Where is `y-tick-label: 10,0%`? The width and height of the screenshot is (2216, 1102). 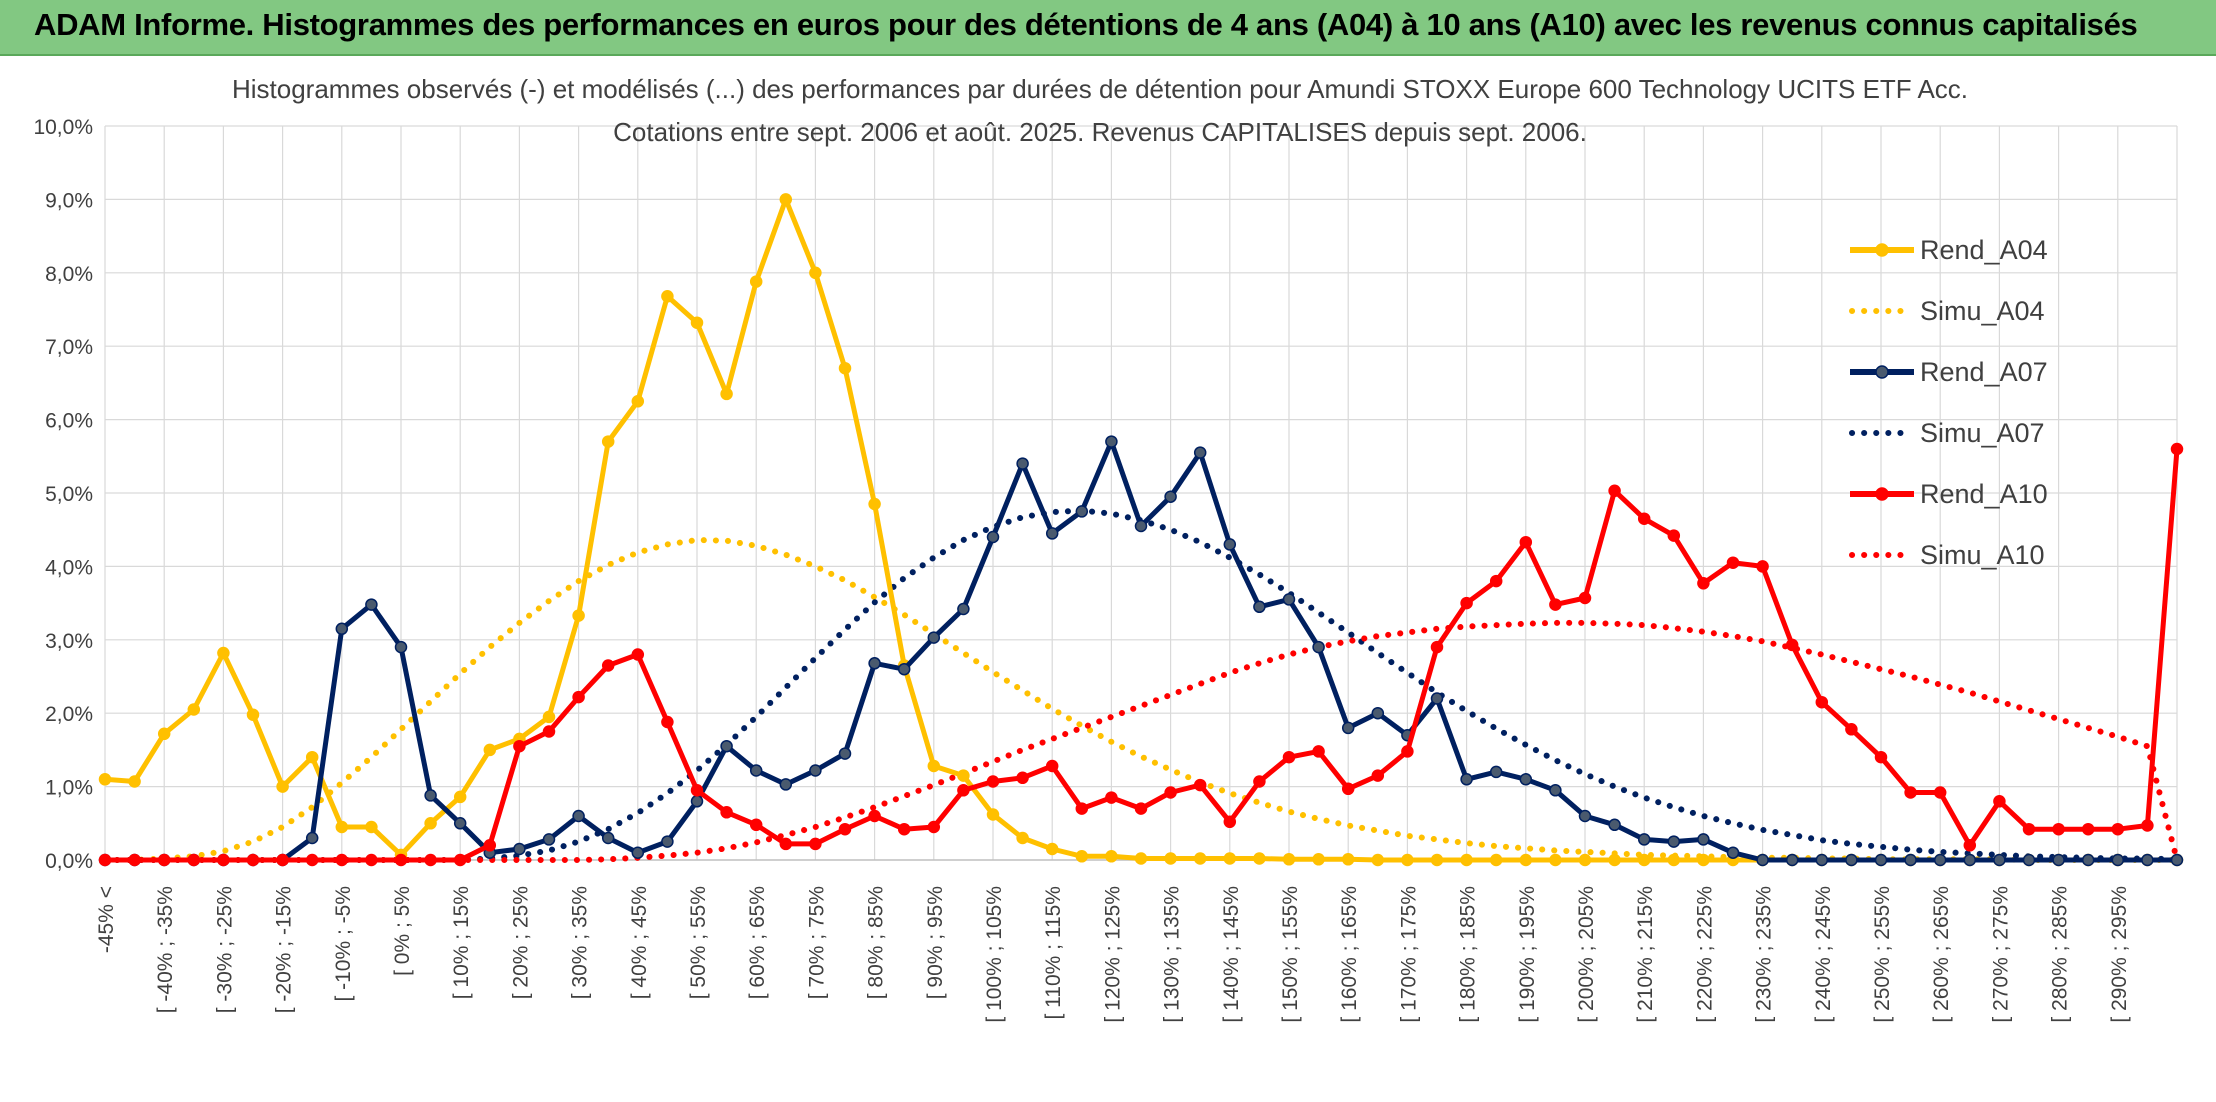 y-tick-label: 10,0% is located at coordinates (63, 127).